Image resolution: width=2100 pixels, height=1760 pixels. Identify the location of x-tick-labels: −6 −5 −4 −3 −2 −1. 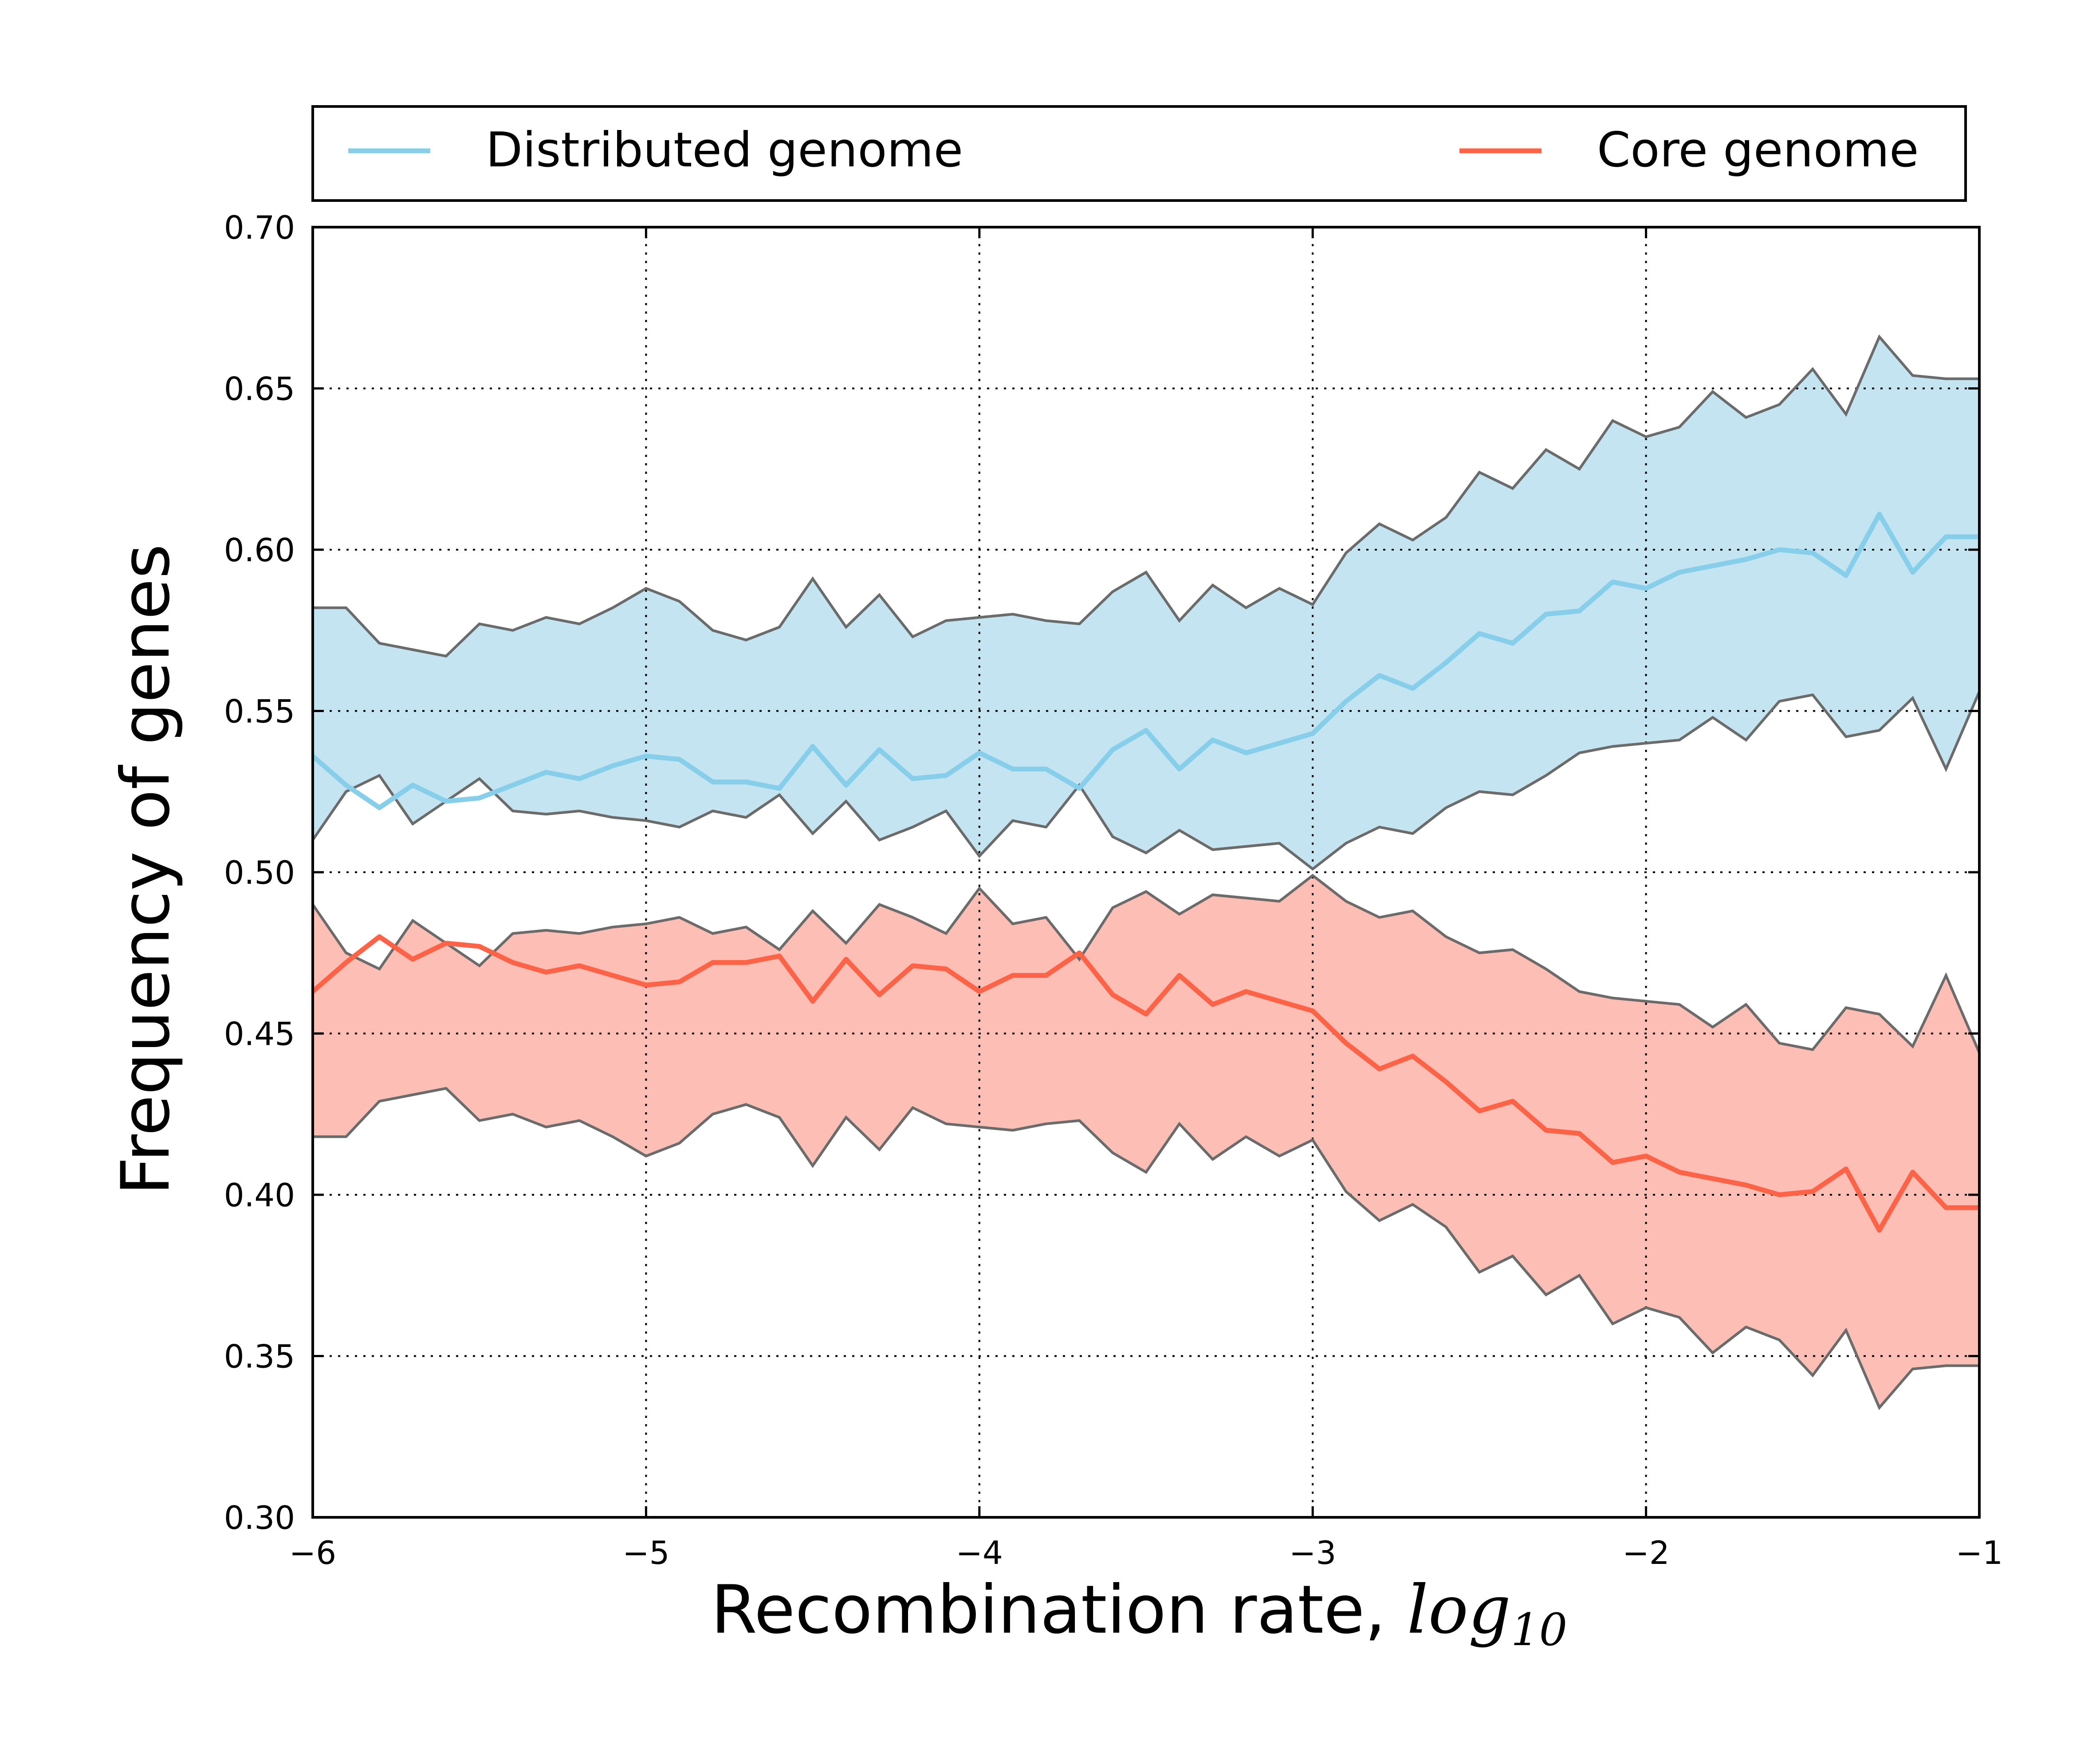
(1146, 1552).